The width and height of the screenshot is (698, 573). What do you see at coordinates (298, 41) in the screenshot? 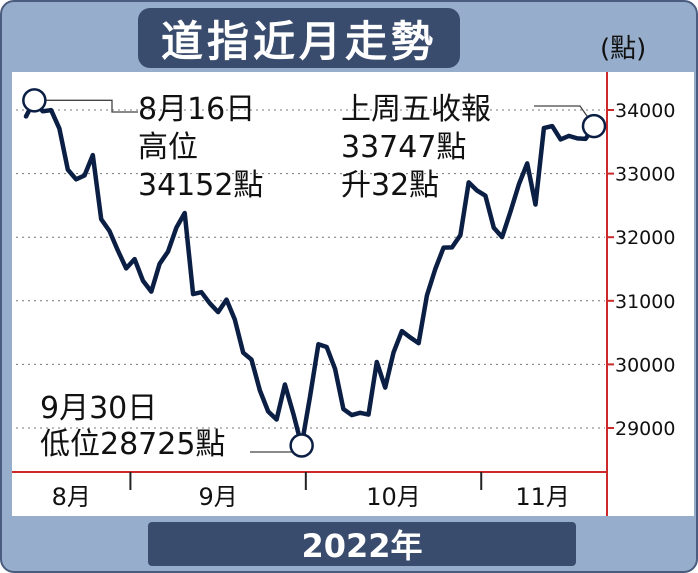
I see `chart-title: 道指近月走勢` at bounding box center [298, 41].